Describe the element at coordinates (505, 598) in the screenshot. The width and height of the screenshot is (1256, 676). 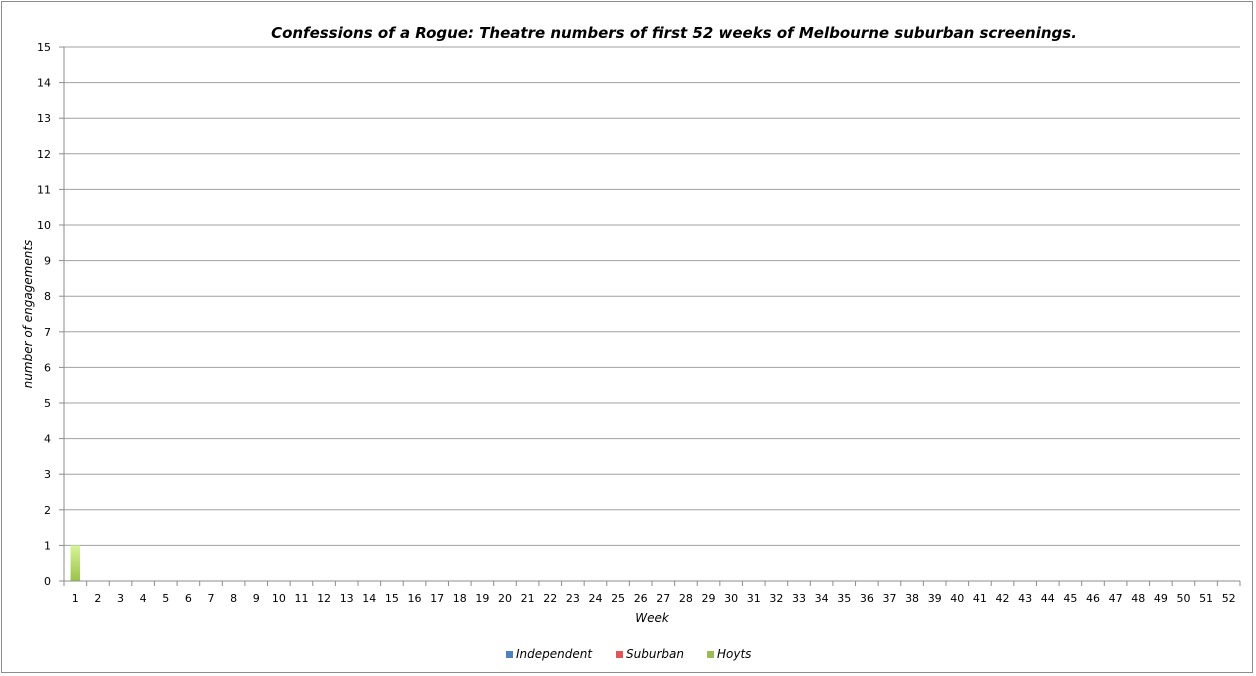
I see `x-tick-label: 20` at that location.